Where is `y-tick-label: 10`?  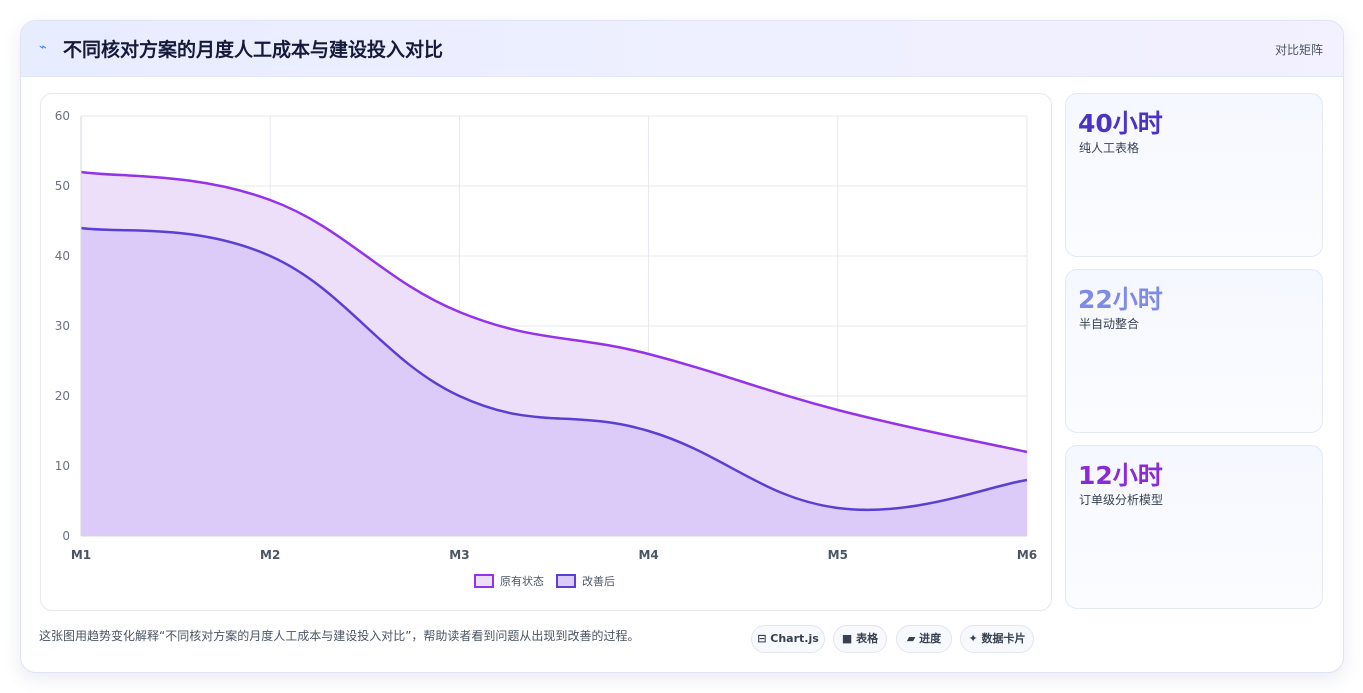
y-tick-label: 10 is located at coordinates (62, 466).